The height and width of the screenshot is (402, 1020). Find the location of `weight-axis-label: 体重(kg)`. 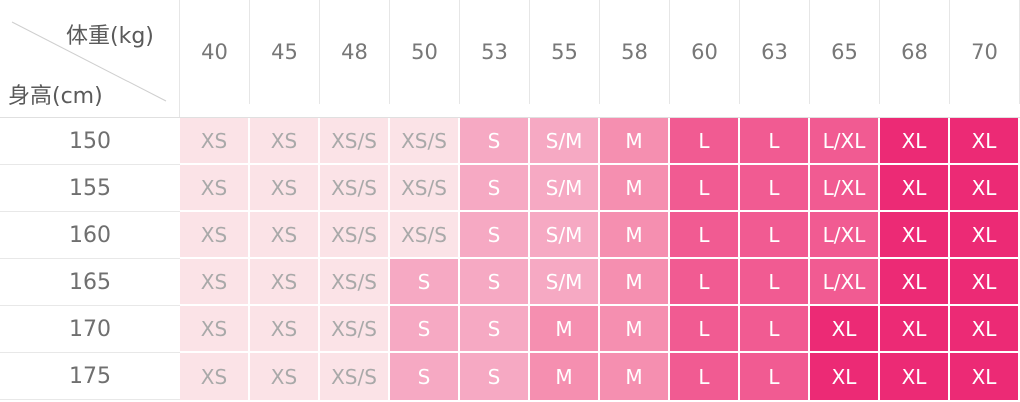

weight-axis-label: 体重(kg) is located at coordinates (110, 36).